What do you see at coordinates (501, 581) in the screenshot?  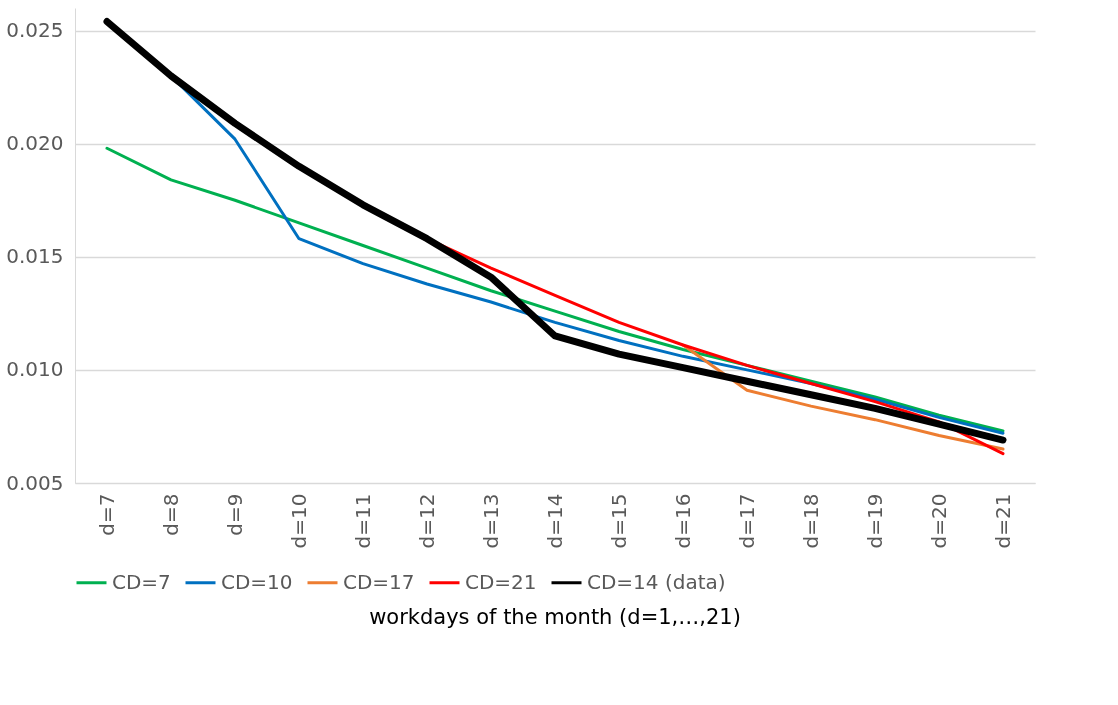 I see `legend-label: CD=21` at bounding box center [501, 581].